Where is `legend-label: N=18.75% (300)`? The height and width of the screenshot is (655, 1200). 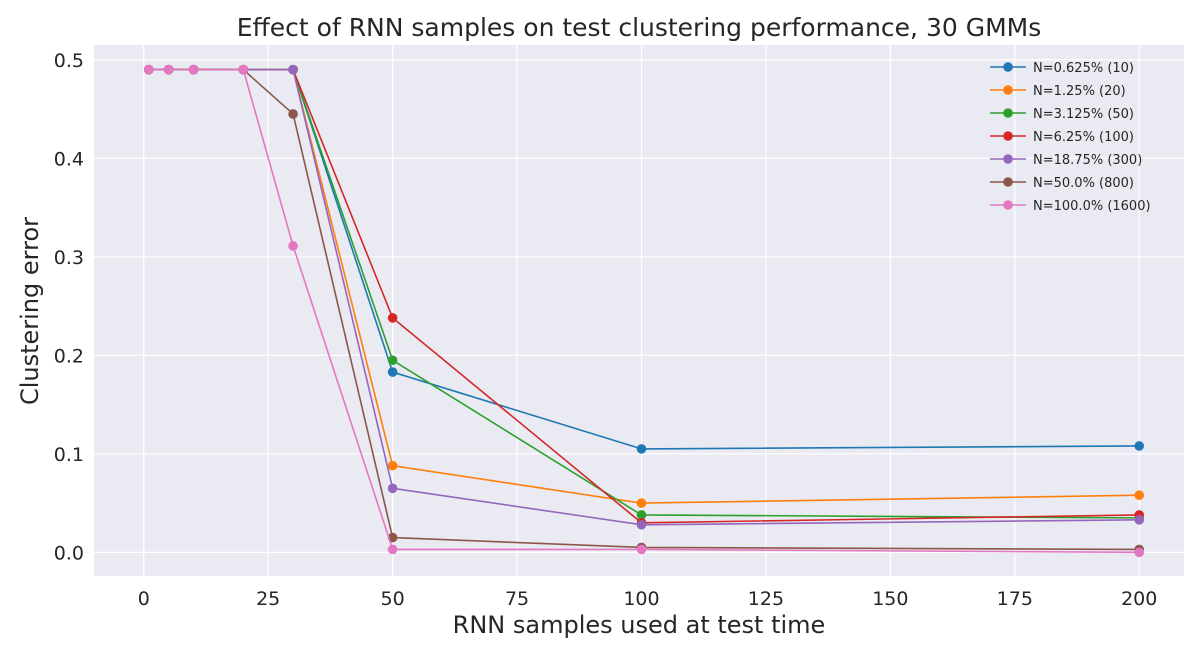
legend-label: N=18.75% (300) is located at coordinates (1087, 160).